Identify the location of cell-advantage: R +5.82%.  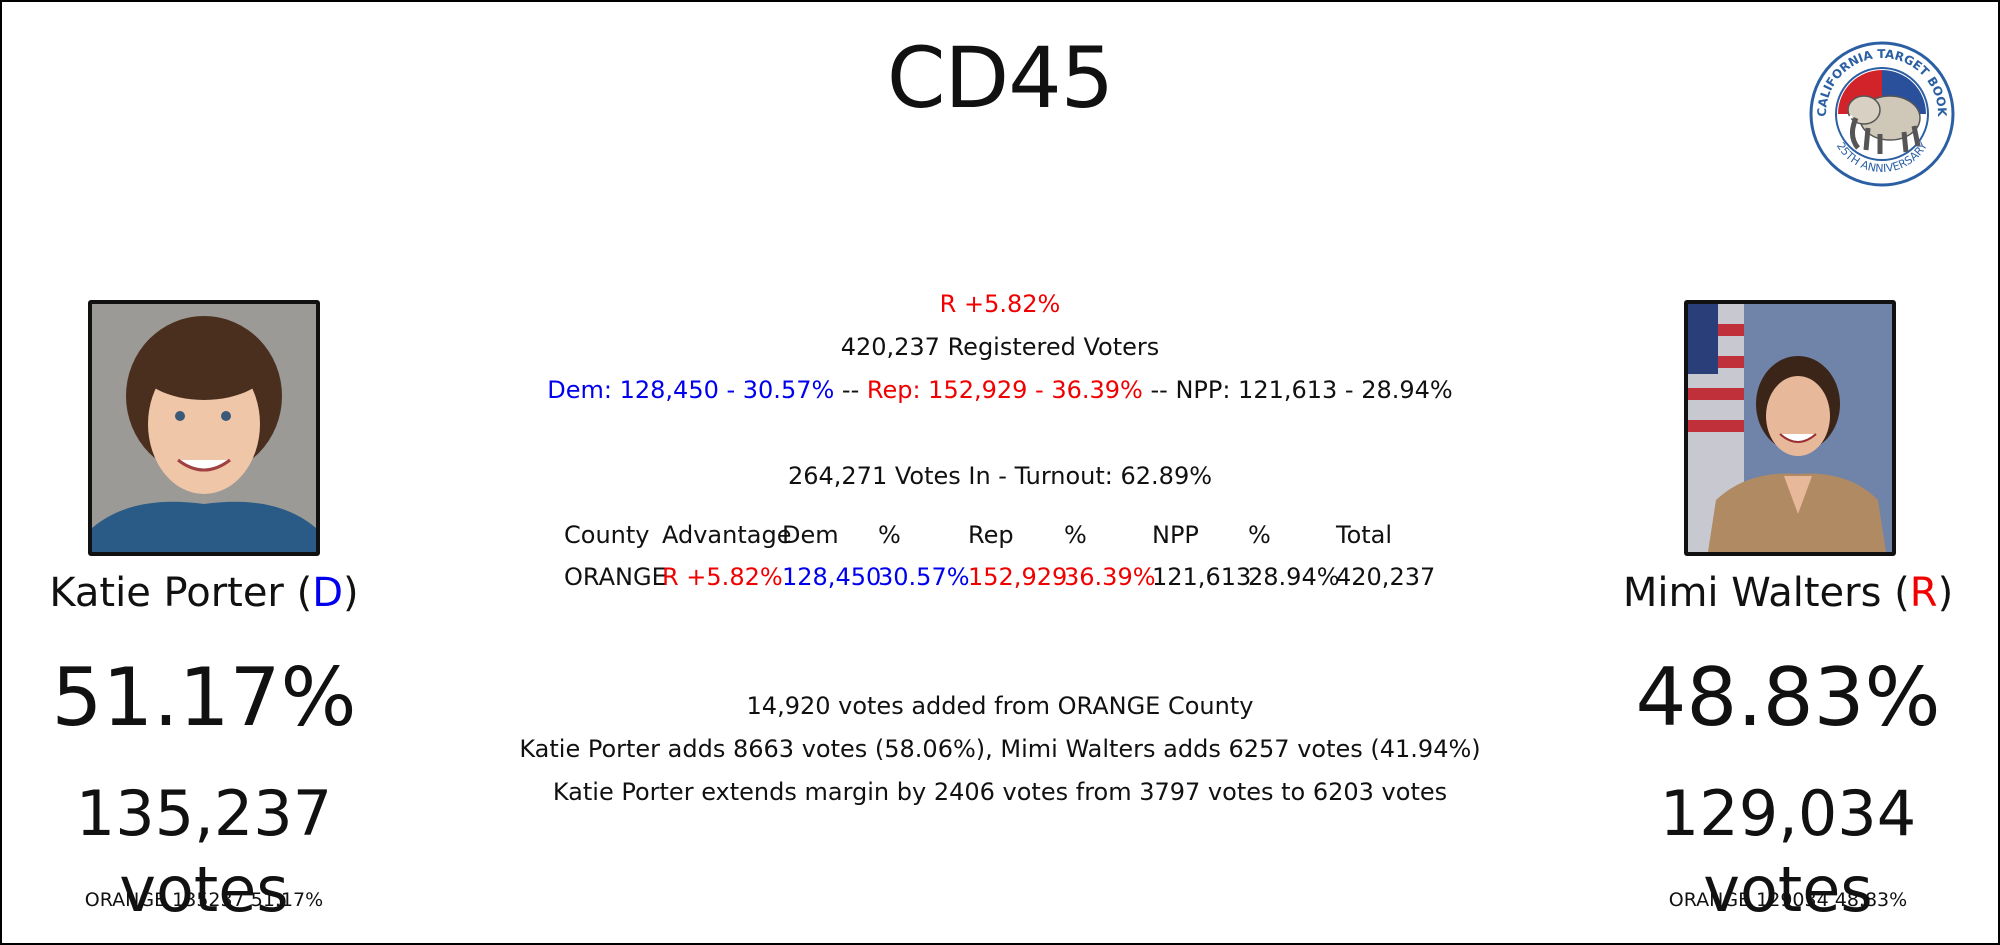
(722, 577).